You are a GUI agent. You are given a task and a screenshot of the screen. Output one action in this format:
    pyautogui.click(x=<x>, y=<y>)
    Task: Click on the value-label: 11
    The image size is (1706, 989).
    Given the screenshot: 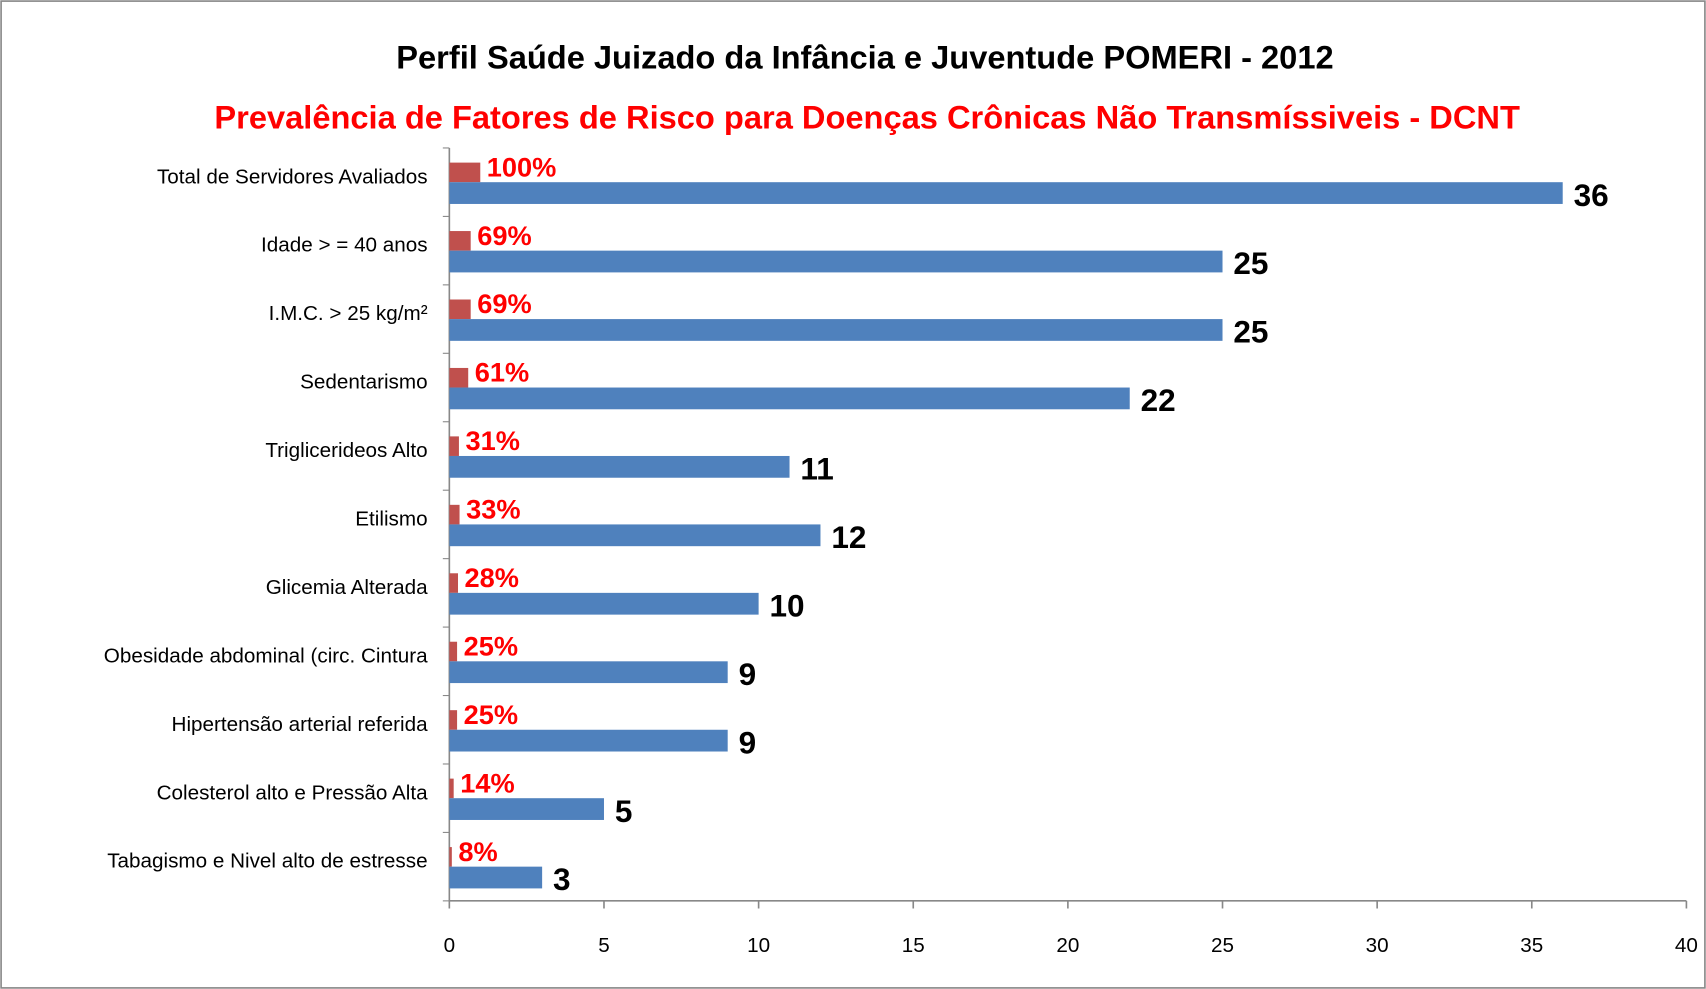 What is the action you would take?
    pyautogui.click(x=816, y=469)
    